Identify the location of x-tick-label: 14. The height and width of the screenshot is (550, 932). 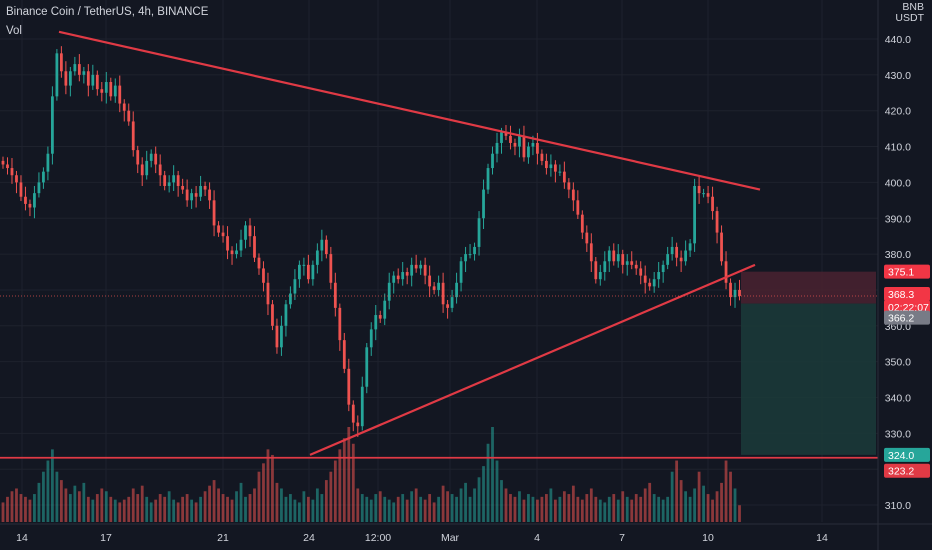
(22, 538).